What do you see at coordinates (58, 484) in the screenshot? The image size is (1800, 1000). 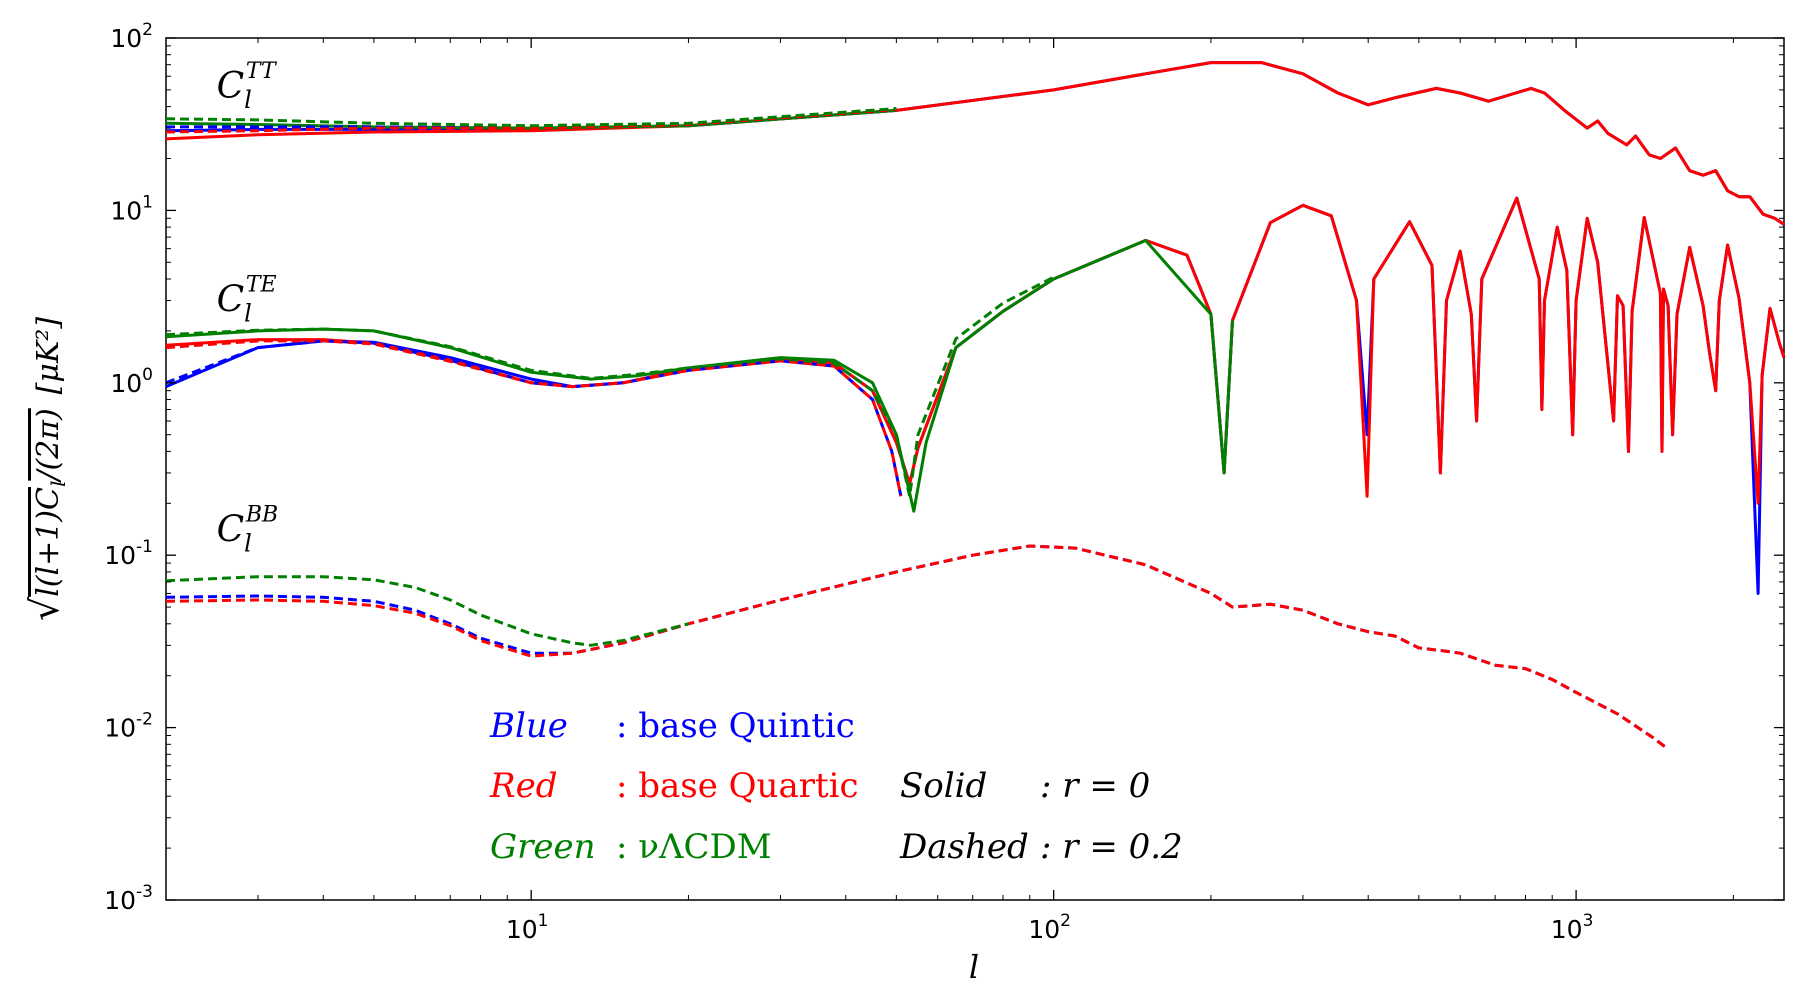 I see `y-label-sub: l` at bounding box center [58, 484].